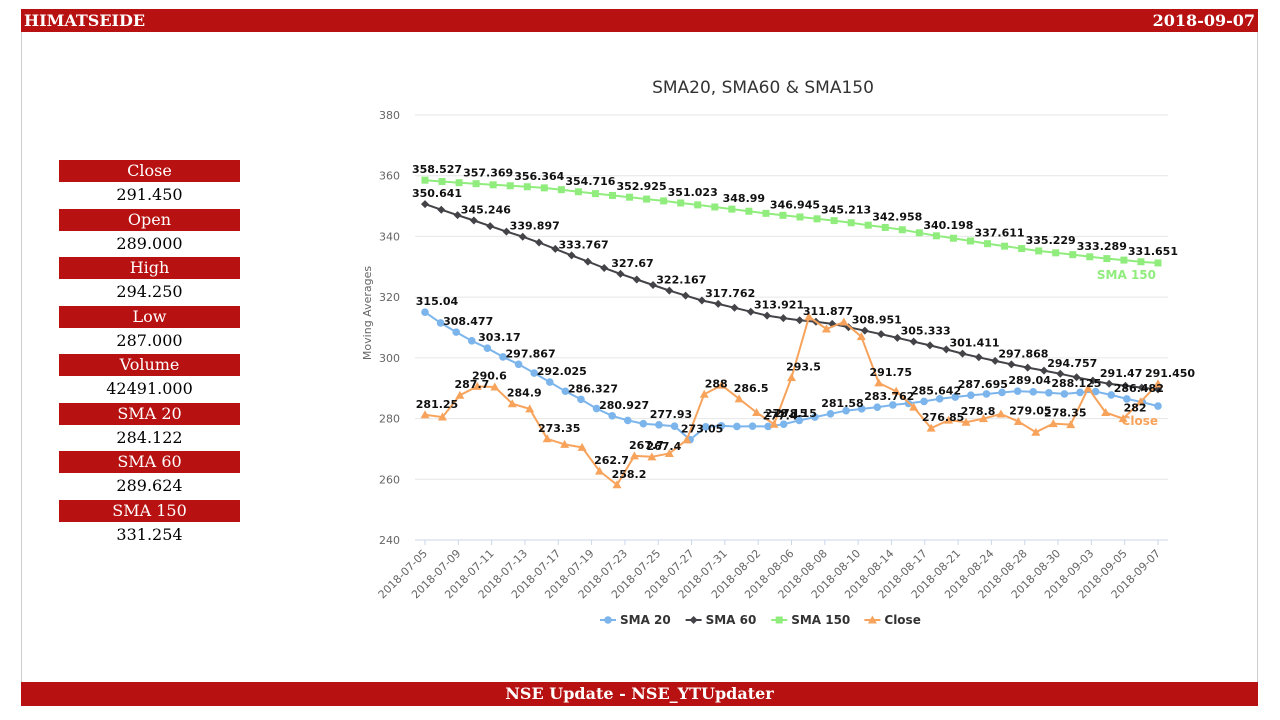 This screenshot has height=720, width=1280. I want to click on data-label-sma60: 350.641, so click(437, 193).